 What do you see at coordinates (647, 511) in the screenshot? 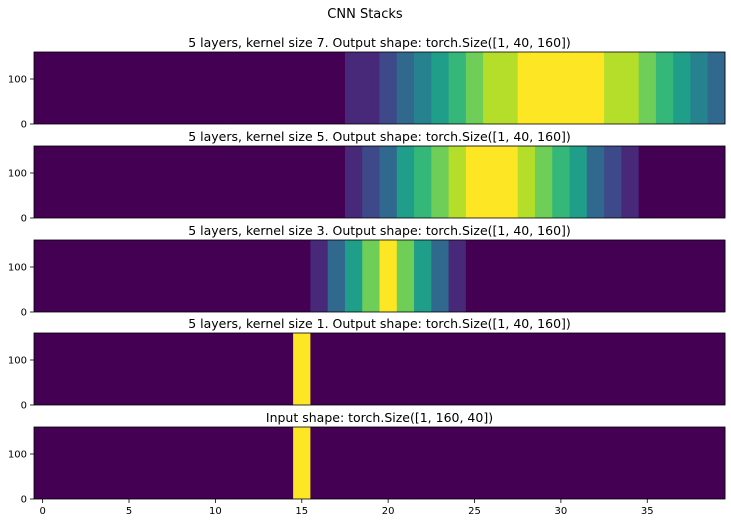
I see `x-tick-label: 35` at bounding box center [647, 511].